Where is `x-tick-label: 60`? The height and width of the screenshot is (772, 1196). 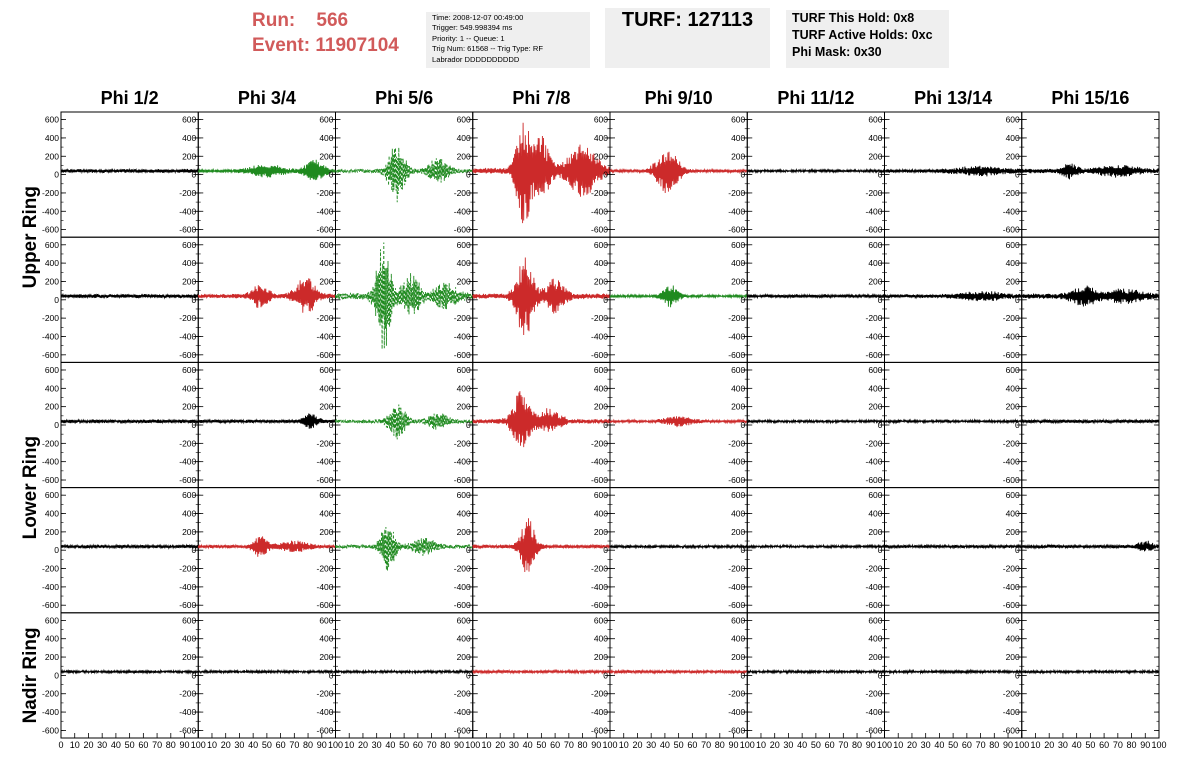
x-tick-label: 60 is located at coordinates (830, 745).